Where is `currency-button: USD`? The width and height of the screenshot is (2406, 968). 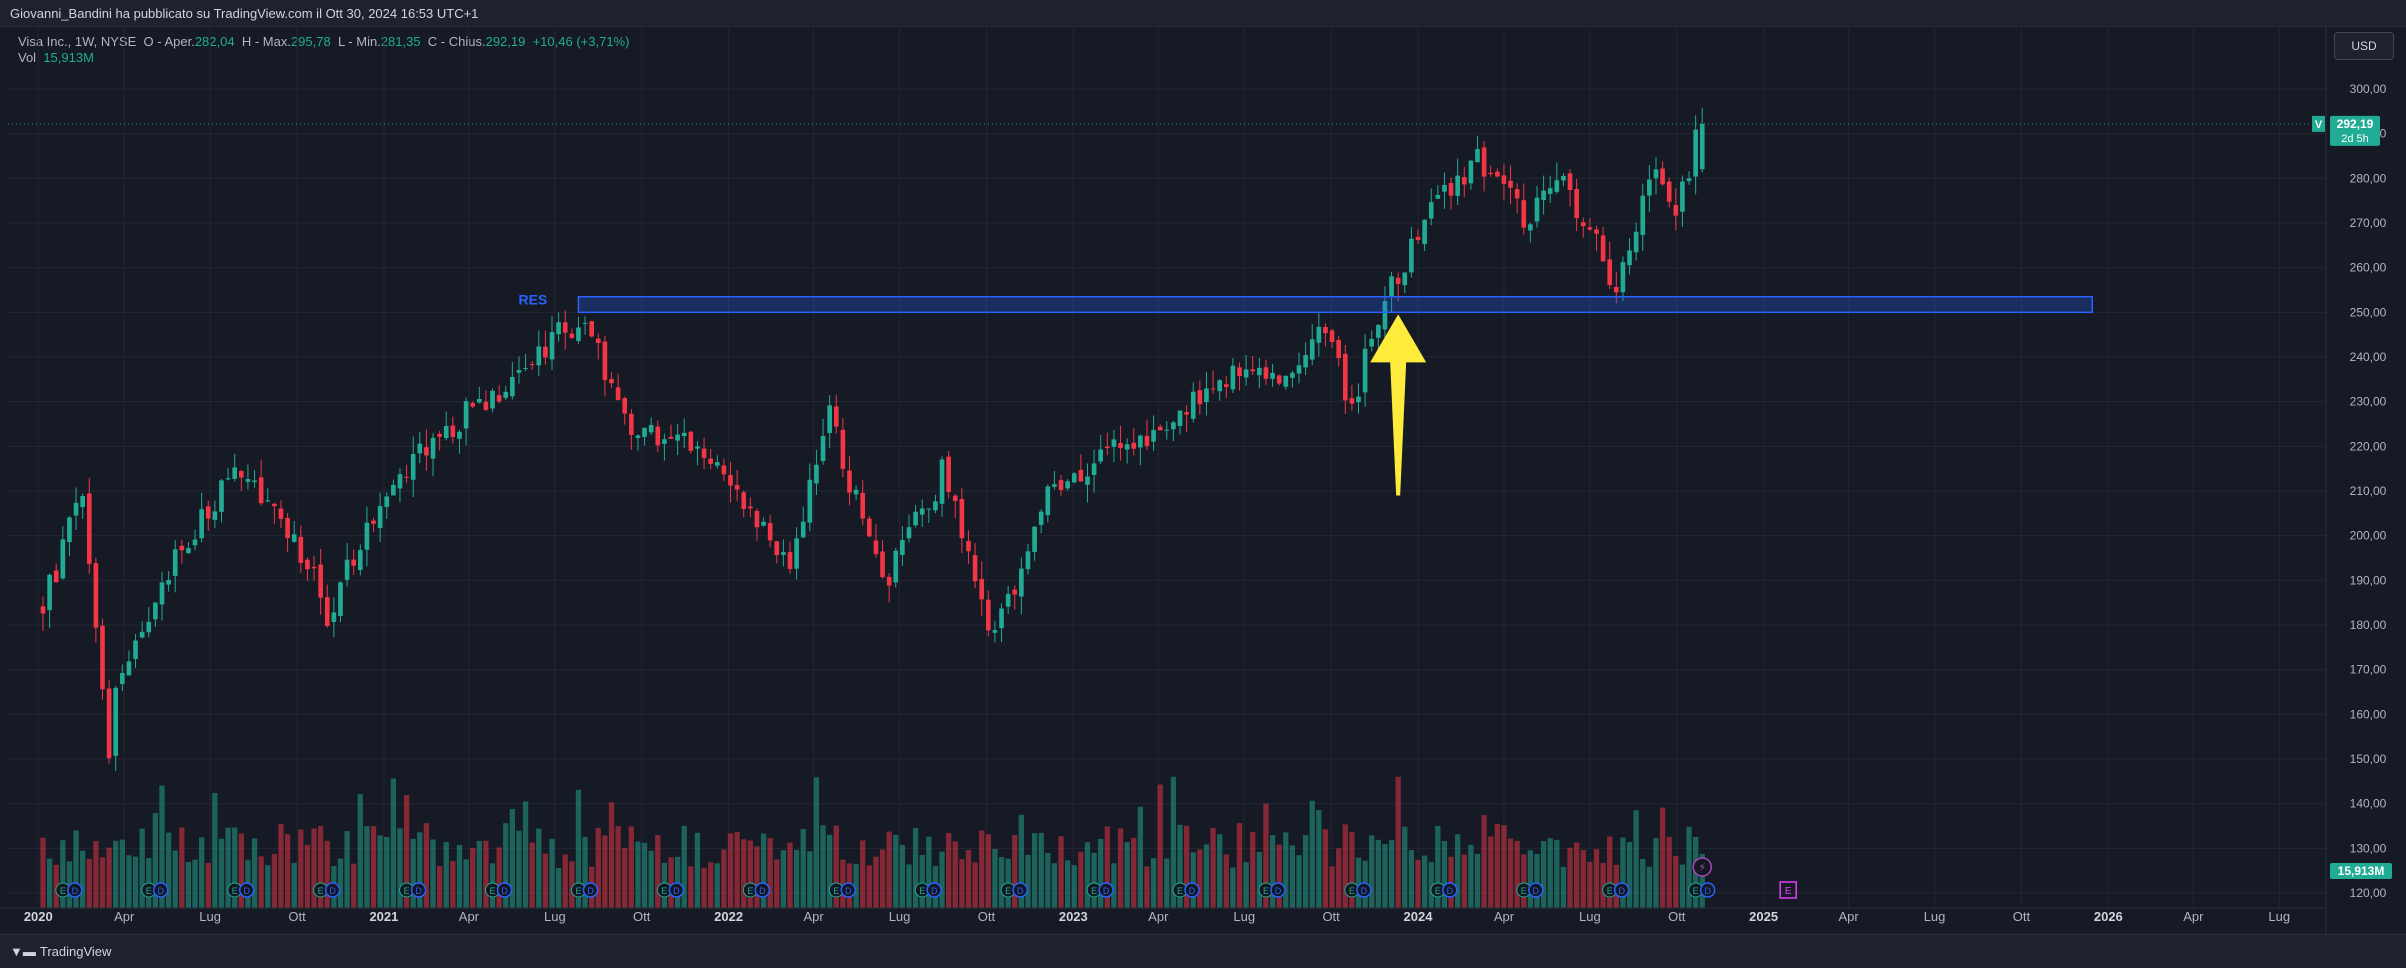
currency-button: USD is located at coordinates (2364, 46).